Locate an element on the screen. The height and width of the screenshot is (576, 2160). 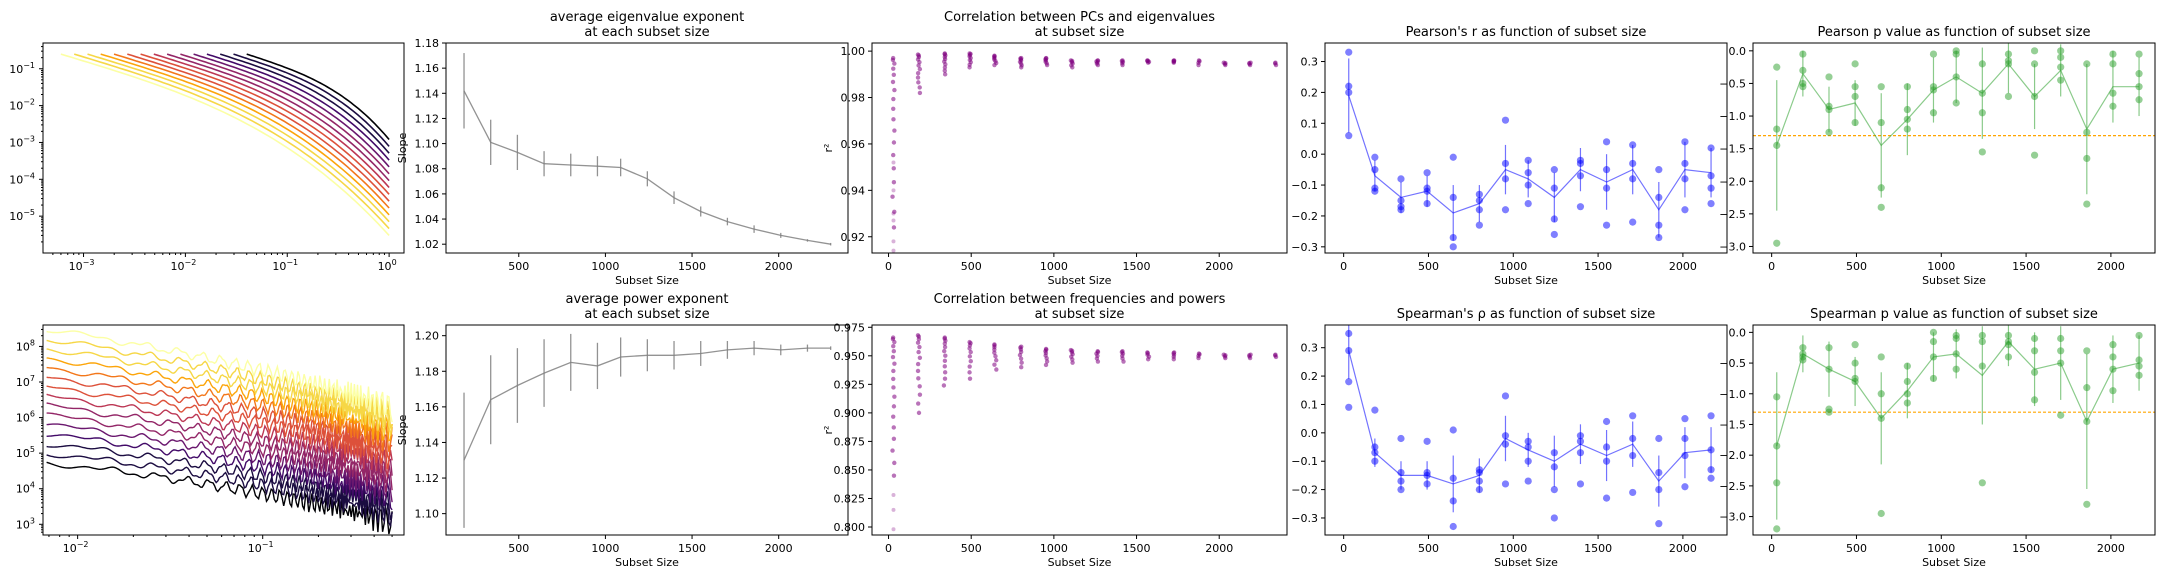
y-tick-label: 0.825 is located at coordinates (850, 498).